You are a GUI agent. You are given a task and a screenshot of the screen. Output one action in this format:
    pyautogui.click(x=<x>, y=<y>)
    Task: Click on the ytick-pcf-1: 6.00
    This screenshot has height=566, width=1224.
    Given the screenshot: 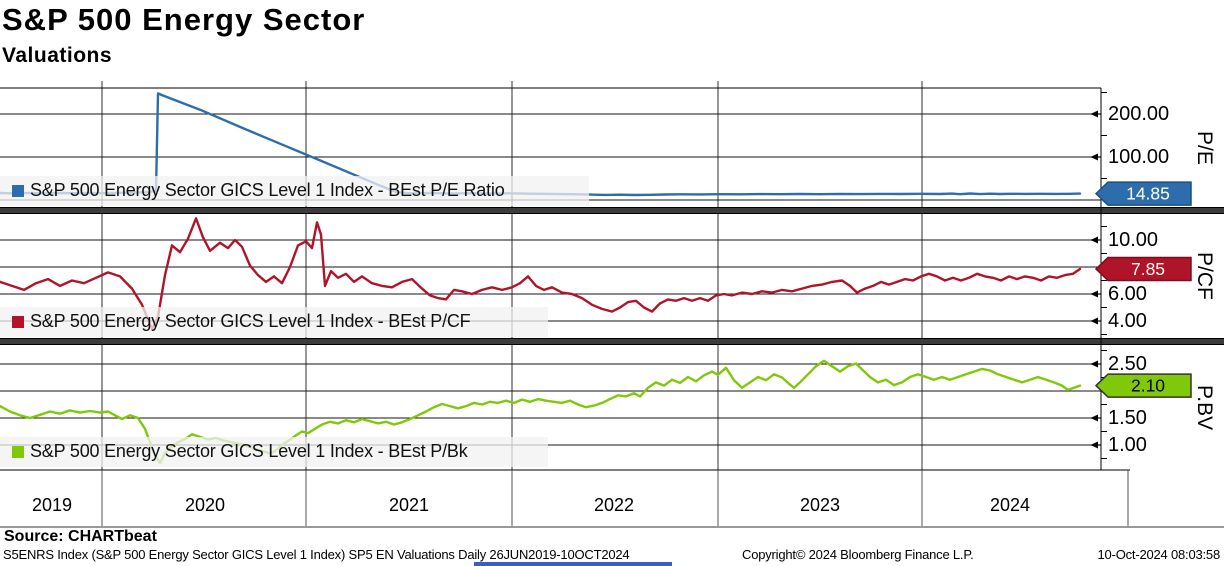 What is the action you would take?
    pyautogui.click(x=1127, y=294)
    